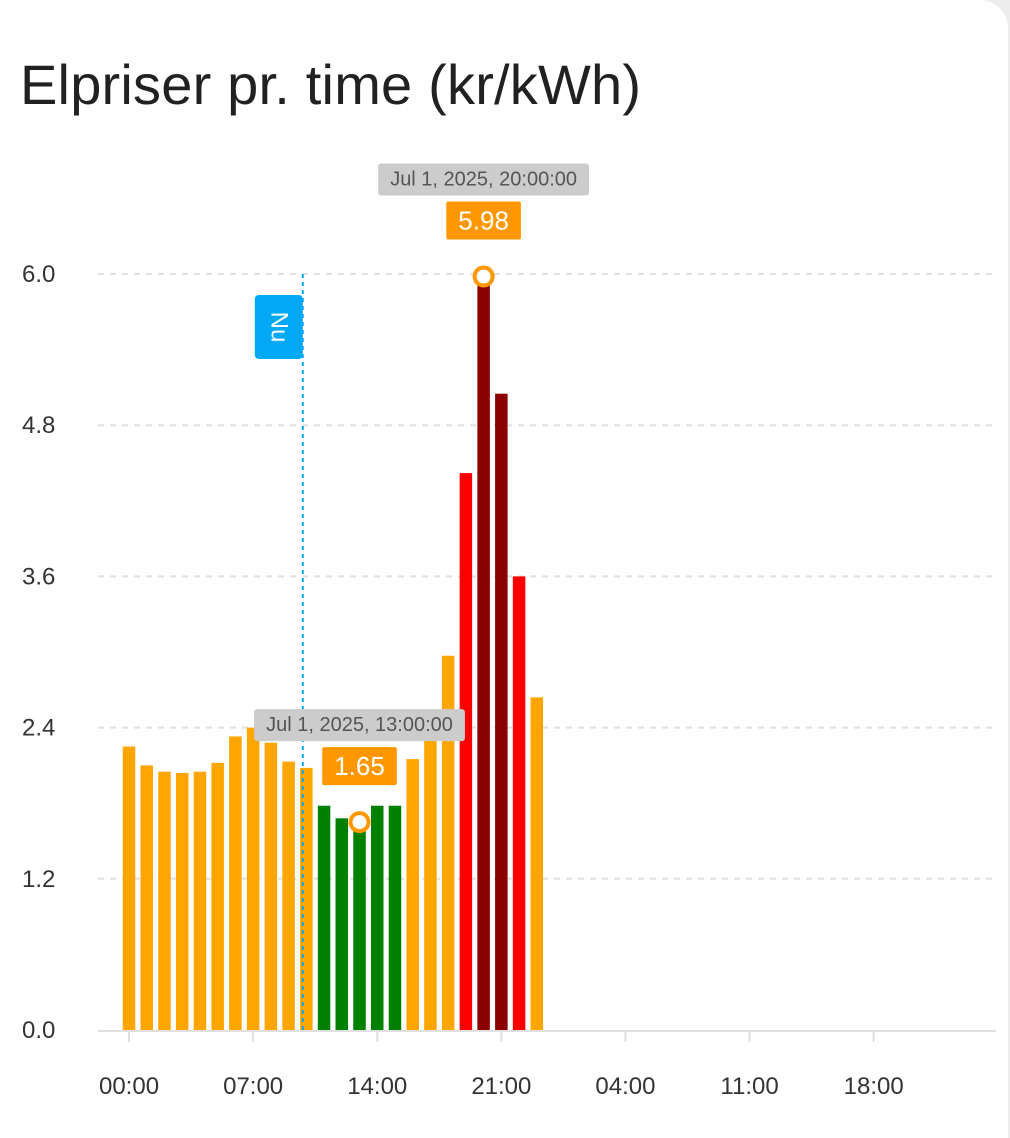  What do you see at coordinates (377, 1086) in the screenshot?
I see `x-tick-label: 14:00` at bounding box center [377, 1086].